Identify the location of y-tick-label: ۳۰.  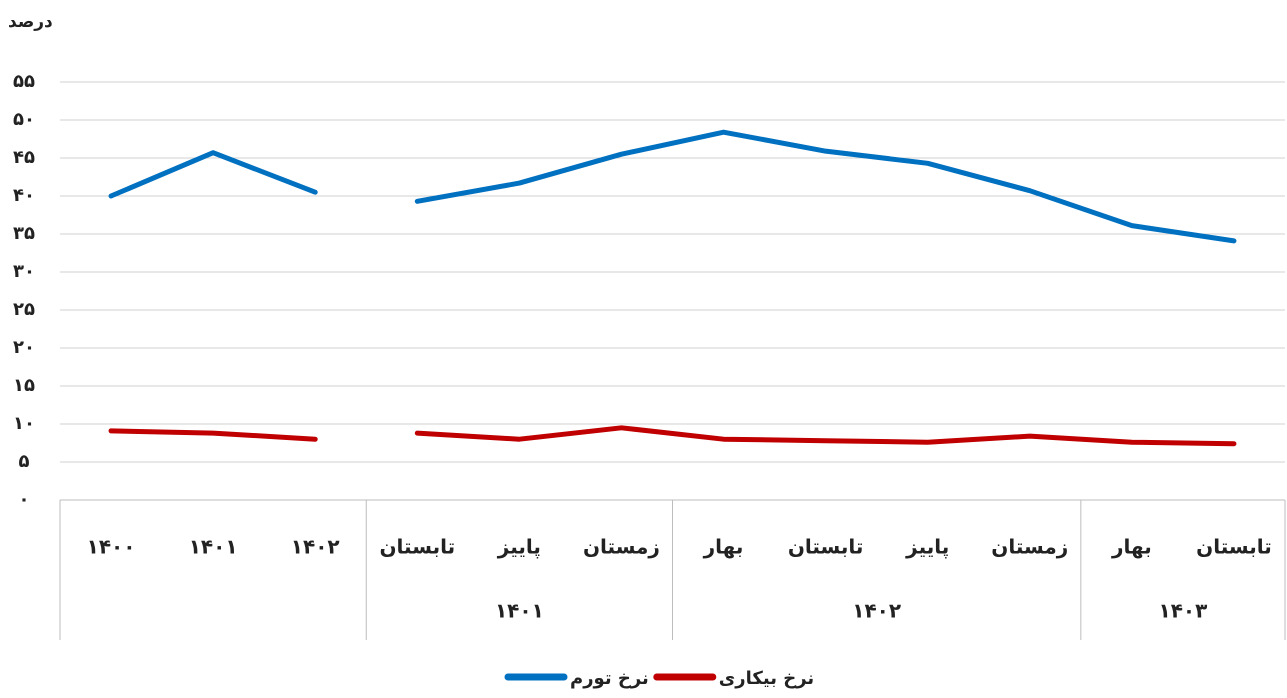
(24, 271).